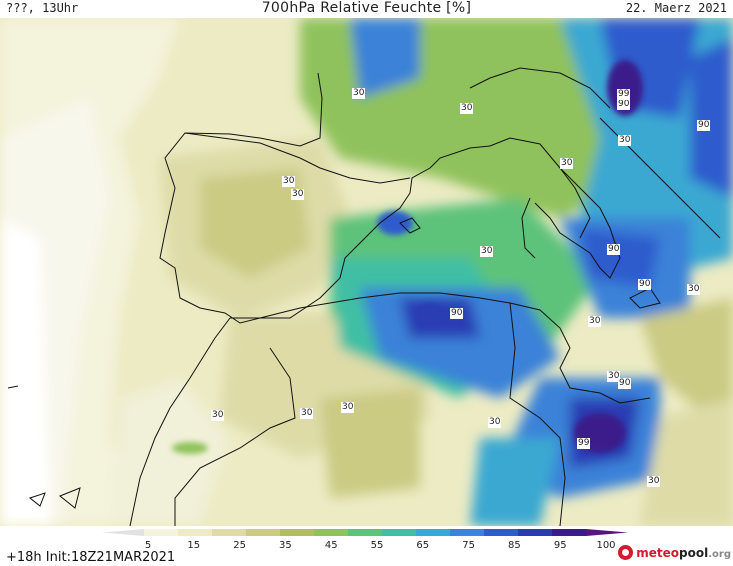 This screenshot has width=733, height=566. What do you see at coordinates (626, 552) in the screenshot?
I see `logo-icon` at bounding box center [626, 552].